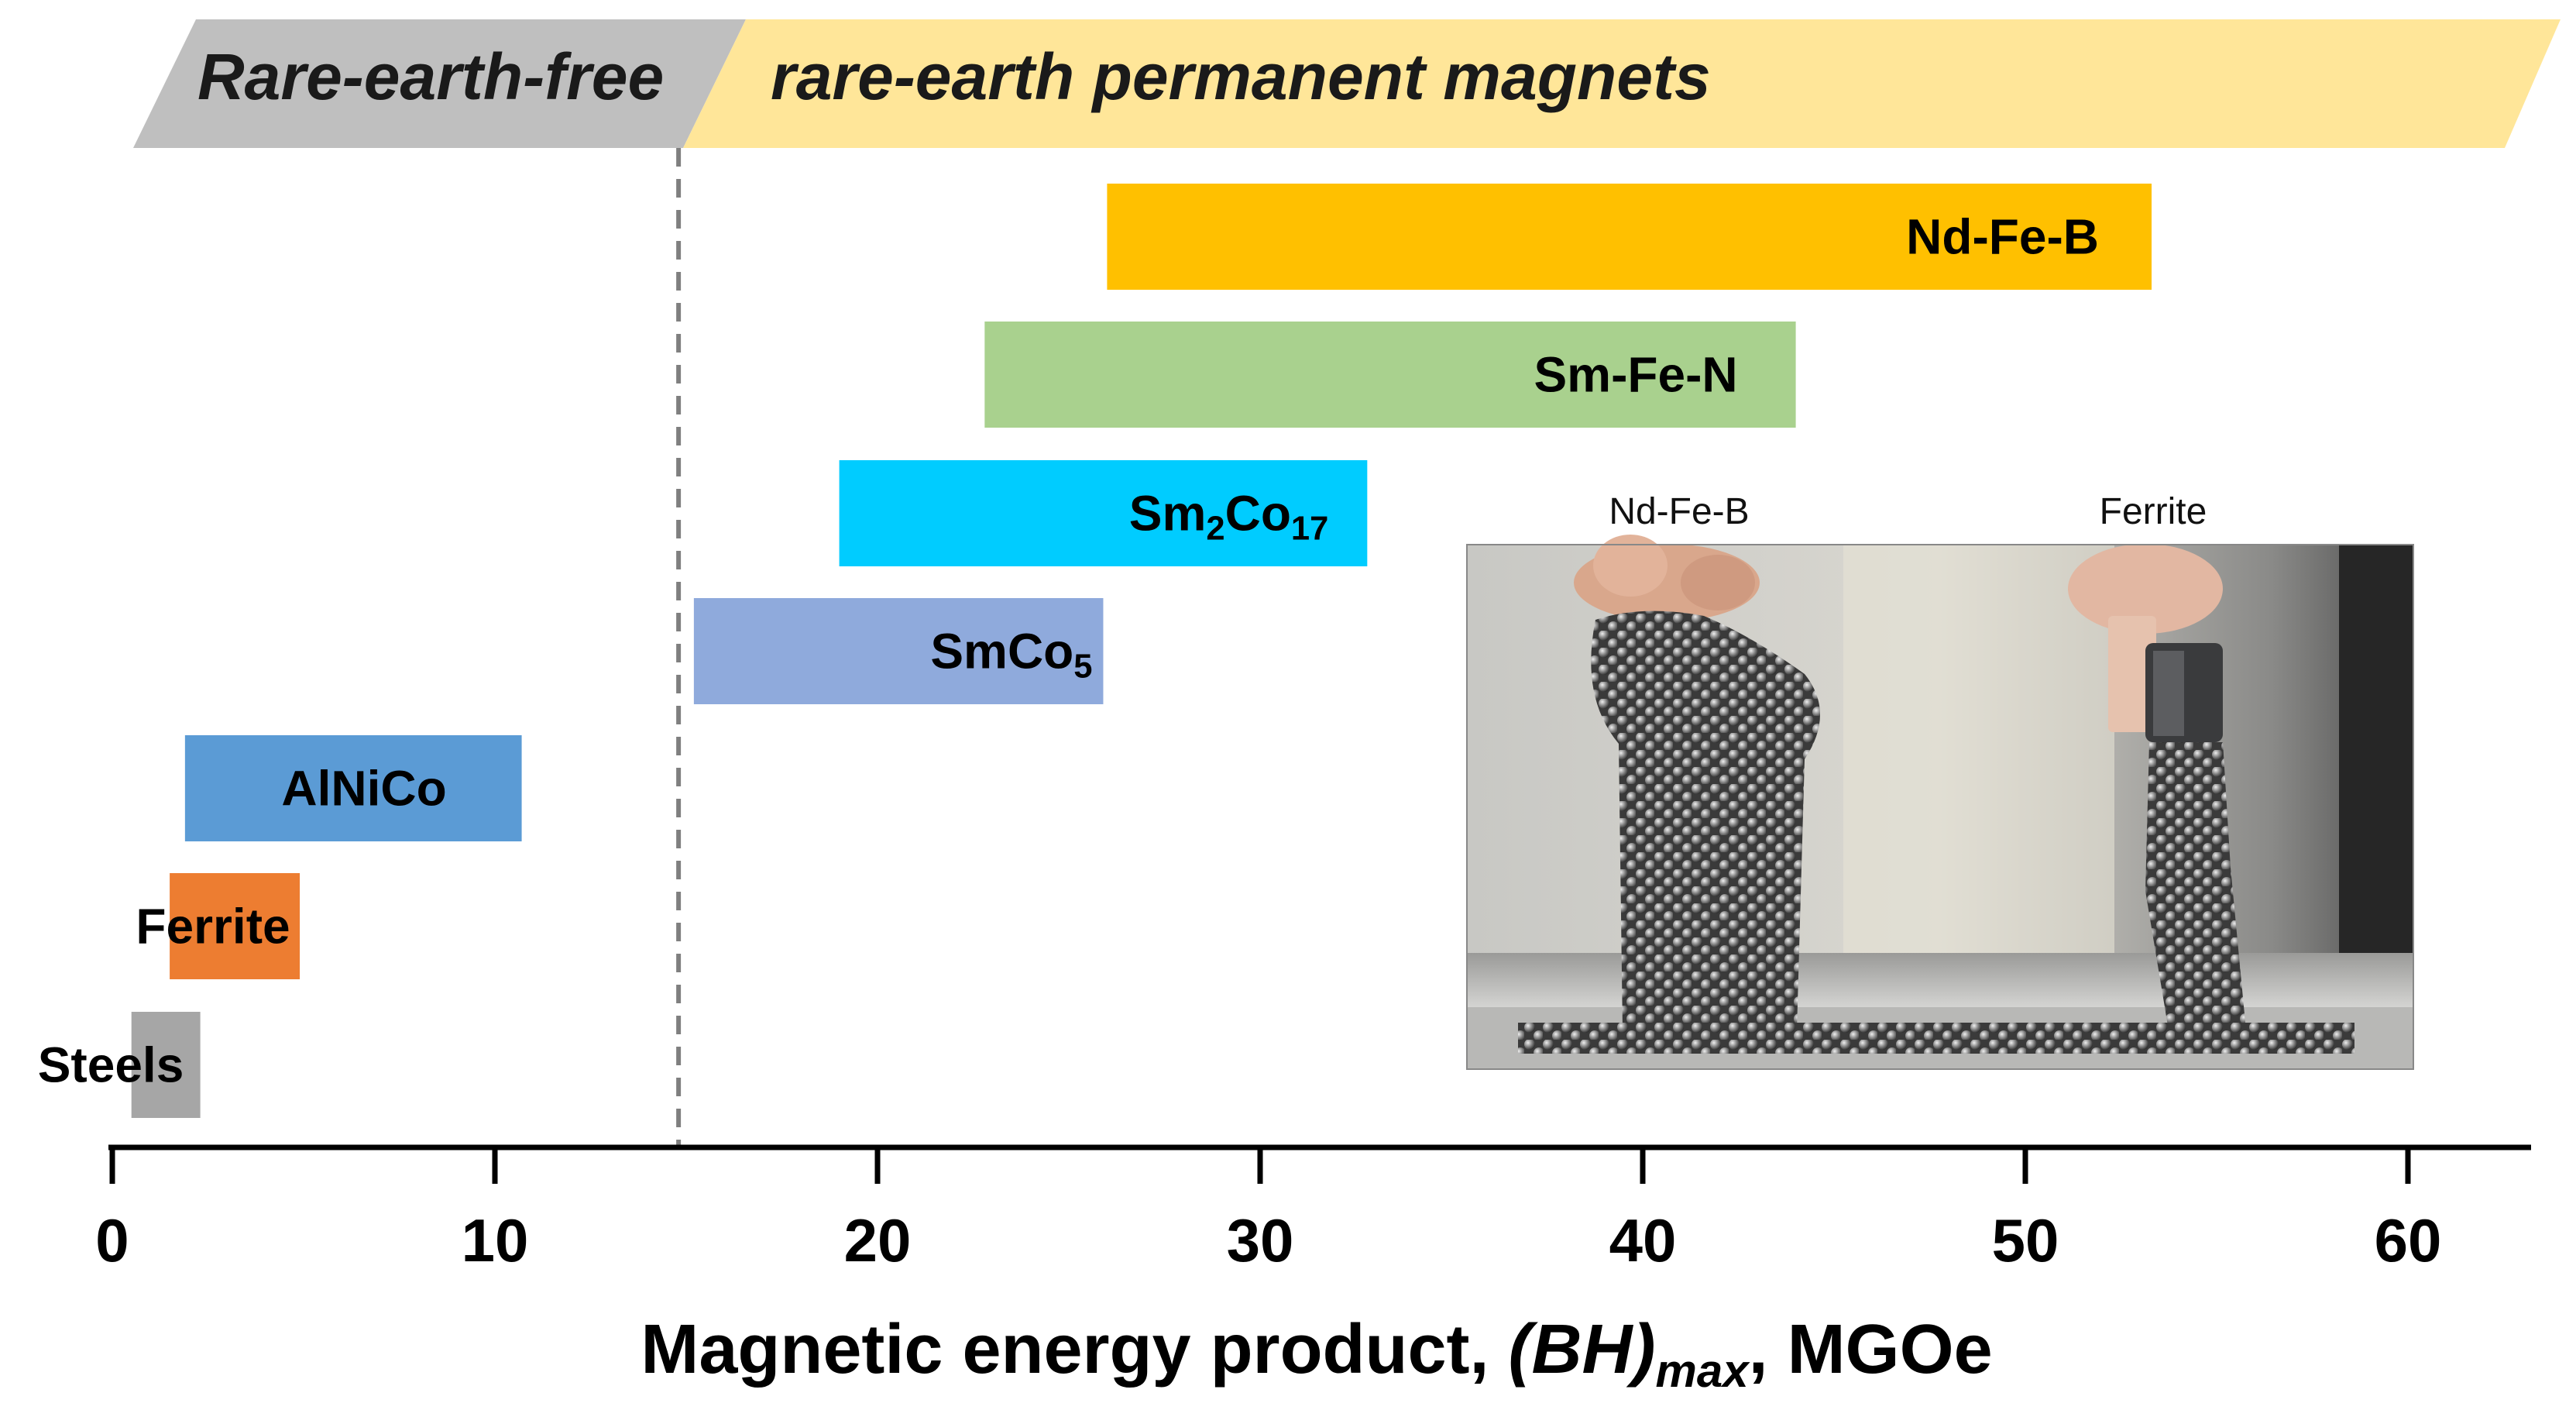  I want to click on bar-smco5, so click(898, 651).